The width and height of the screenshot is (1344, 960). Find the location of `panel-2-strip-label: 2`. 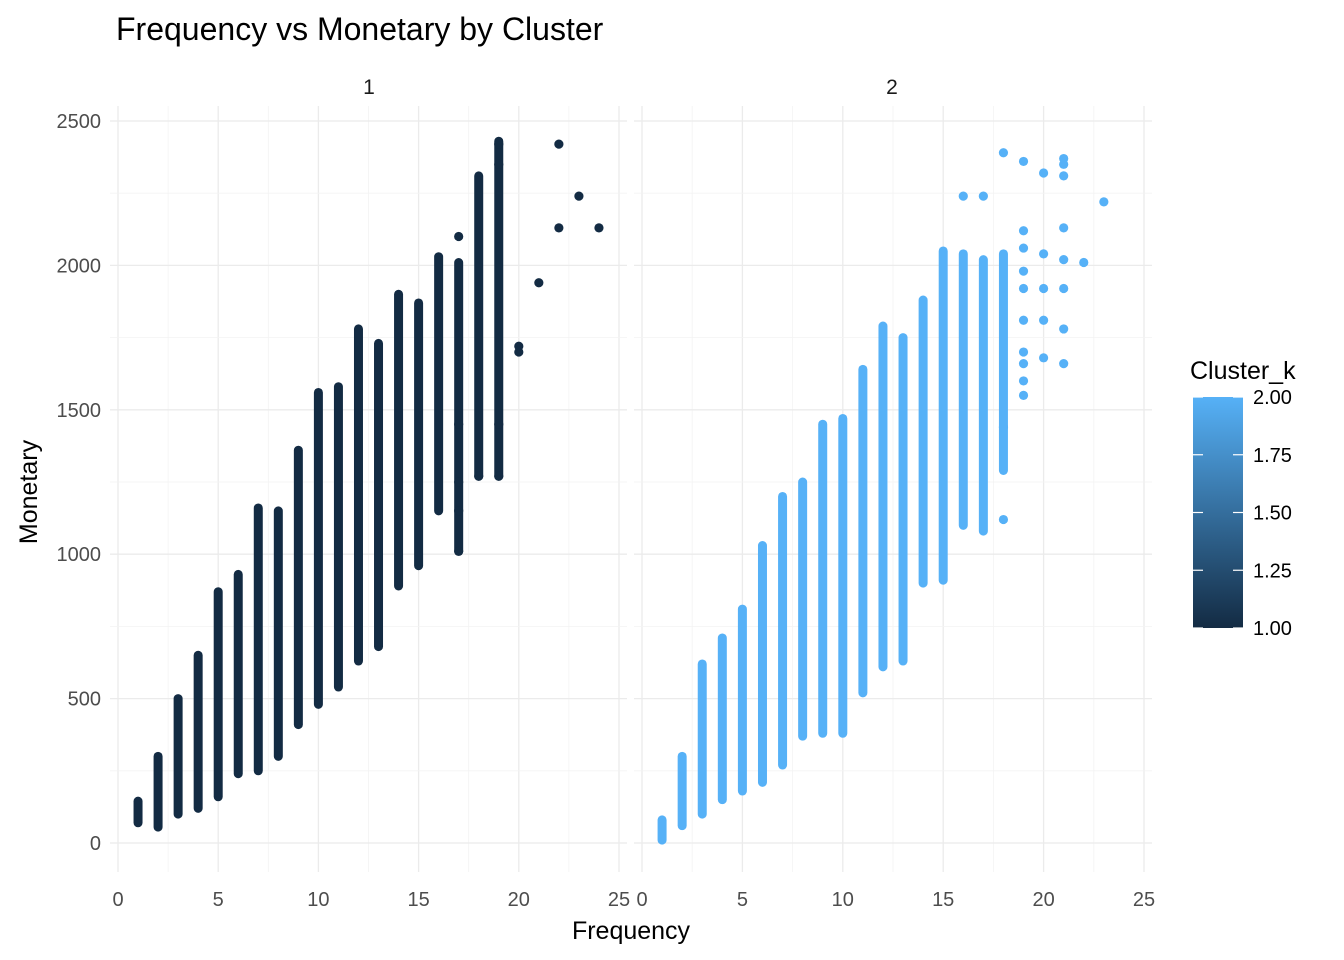

panel-2-strip-label: 2 is located at coordinates (892, 87).